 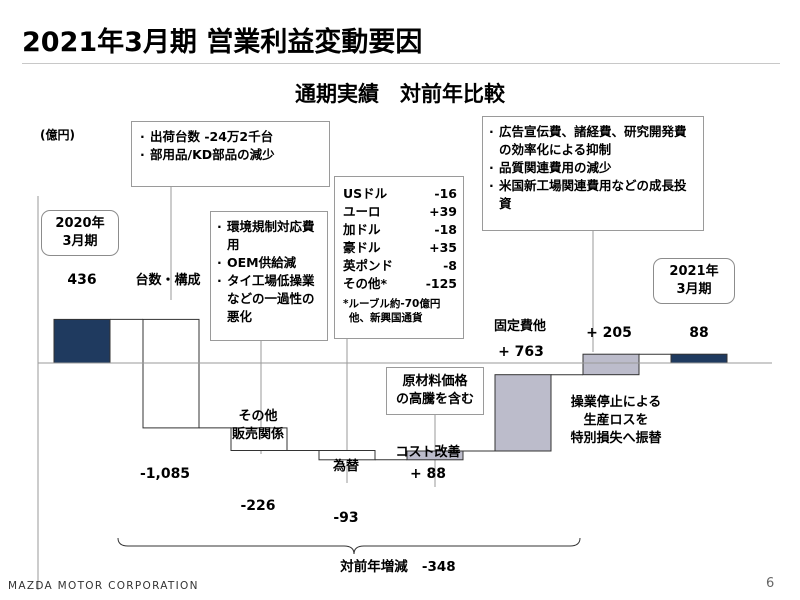 What do you see at coordinates (450, 265) in the screenshot?
I see `fx-value: -8` at bounding box center [450, 265].